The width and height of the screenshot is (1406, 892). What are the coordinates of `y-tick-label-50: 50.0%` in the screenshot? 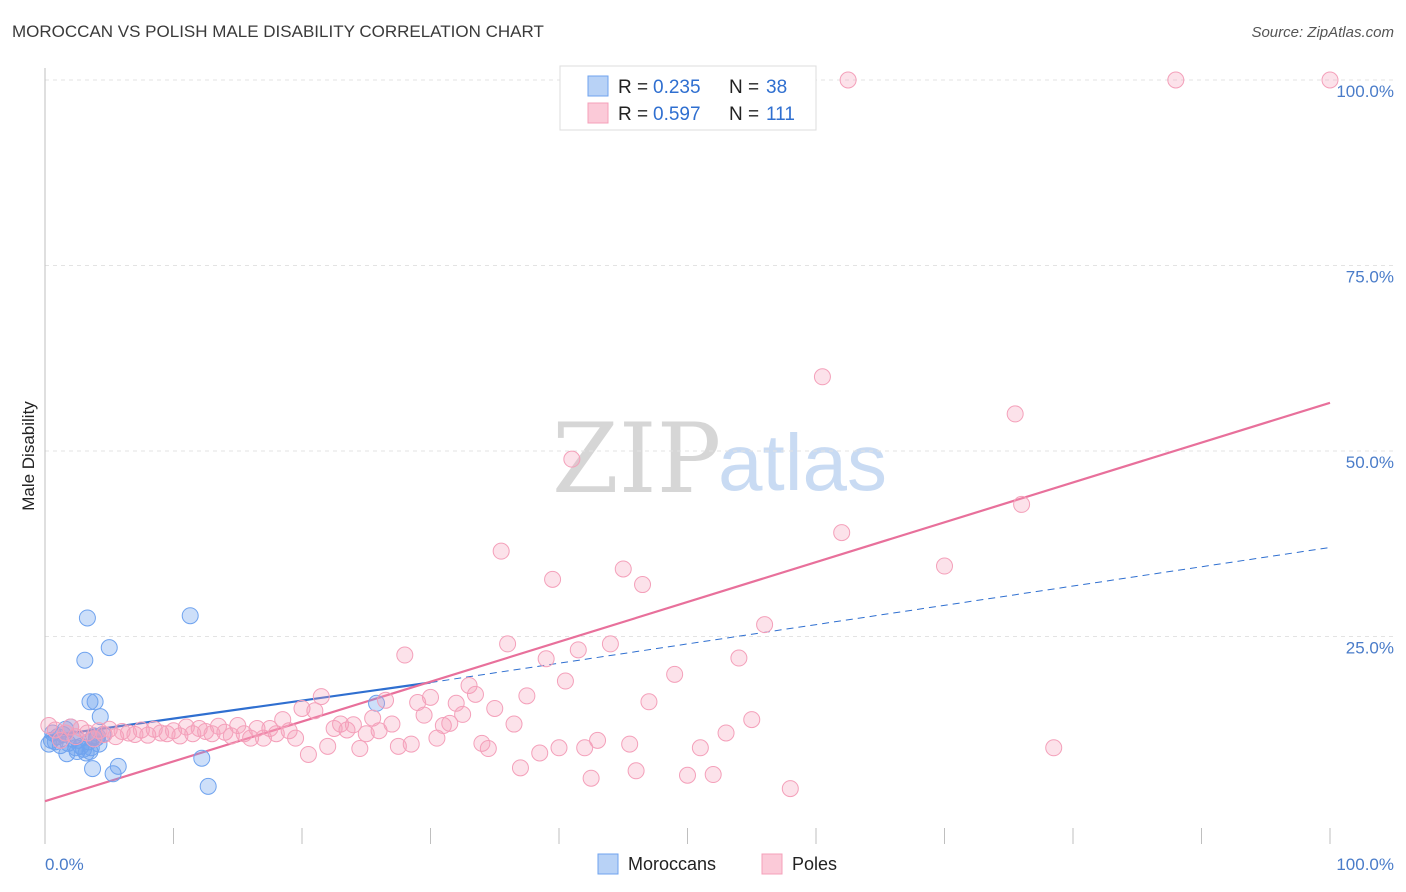 It's located at (1370, 462).